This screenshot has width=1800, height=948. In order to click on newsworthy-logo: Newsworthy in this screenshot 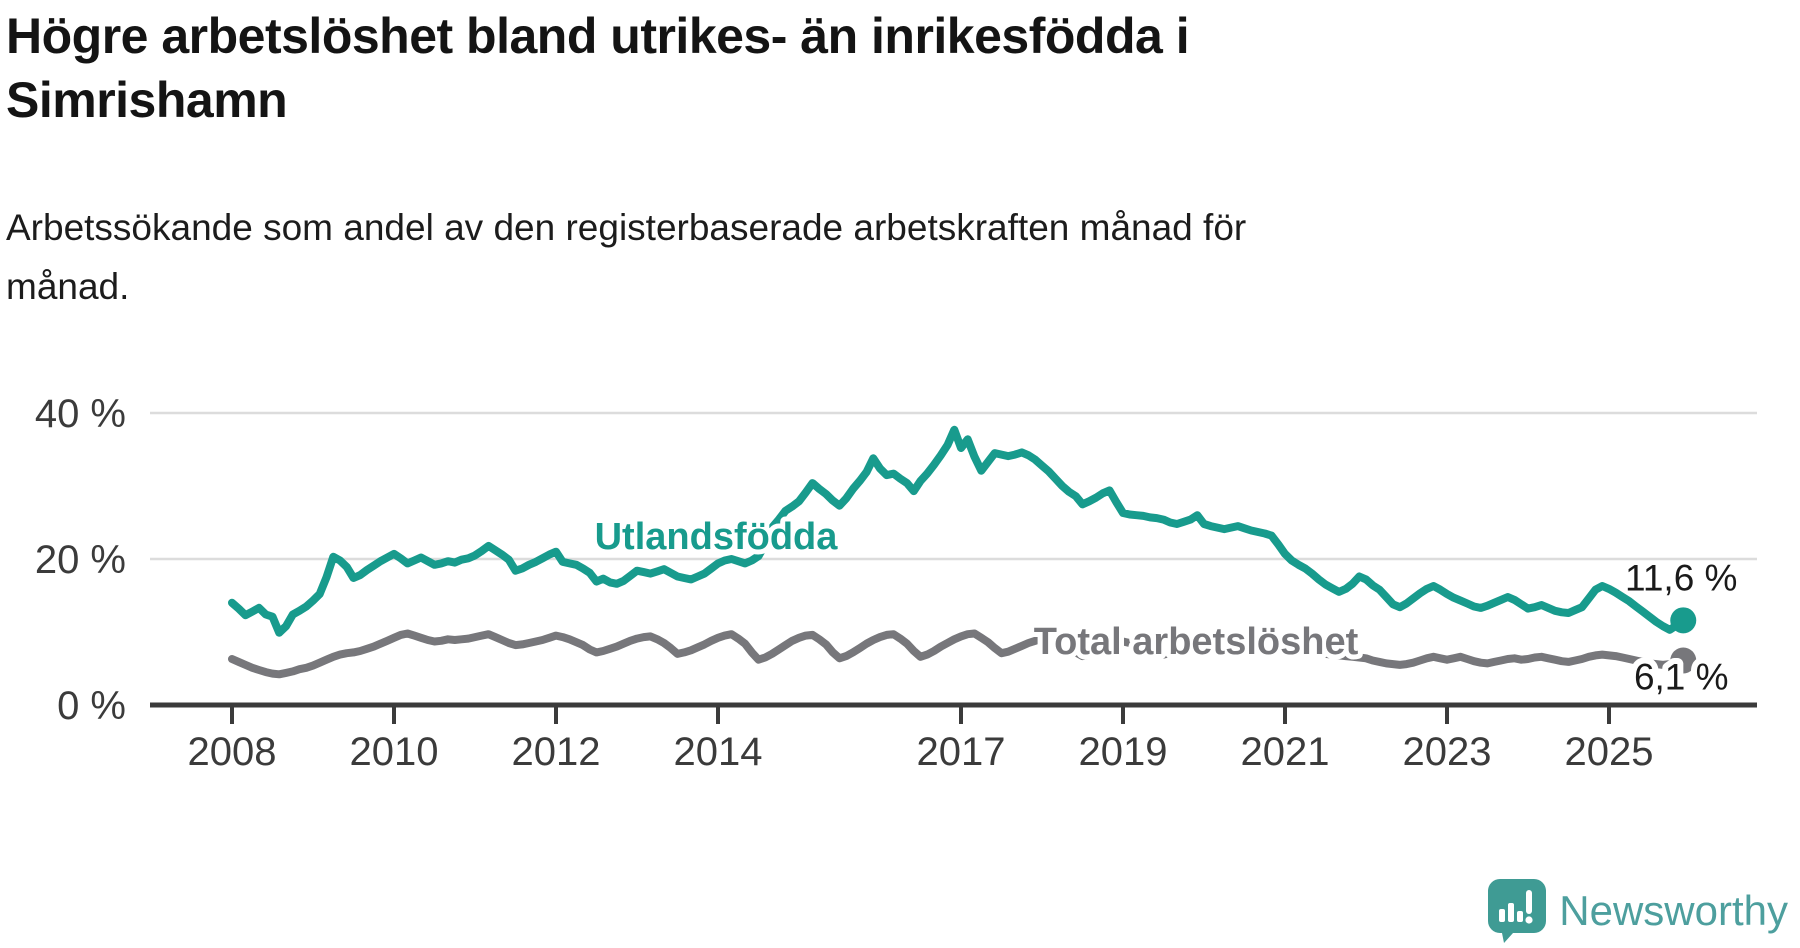, I will do `click(1637, 911)`.